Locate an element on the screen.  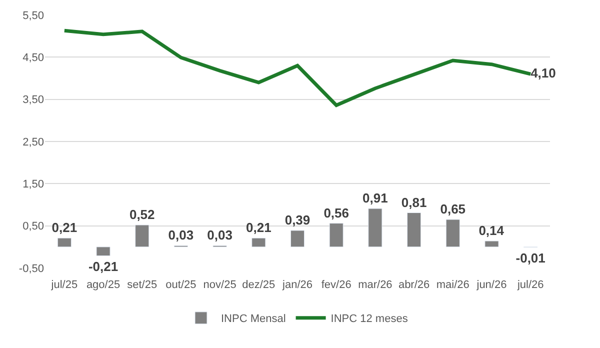
y-tick-label: 2,50 is located at coordinates (33, 142).